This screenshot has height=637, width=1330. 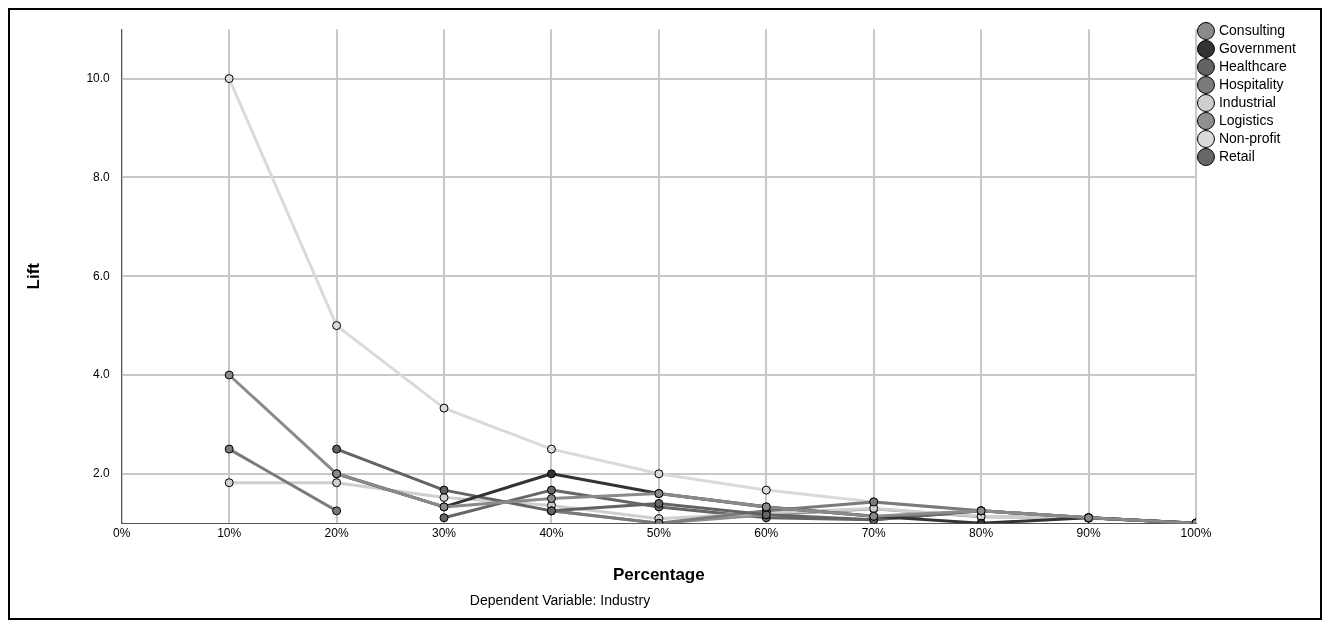 What do you see at coordinates (1247, 101) in the screenshot?
I see `legend-label: Industrial` at bounding box center [1247, 101].